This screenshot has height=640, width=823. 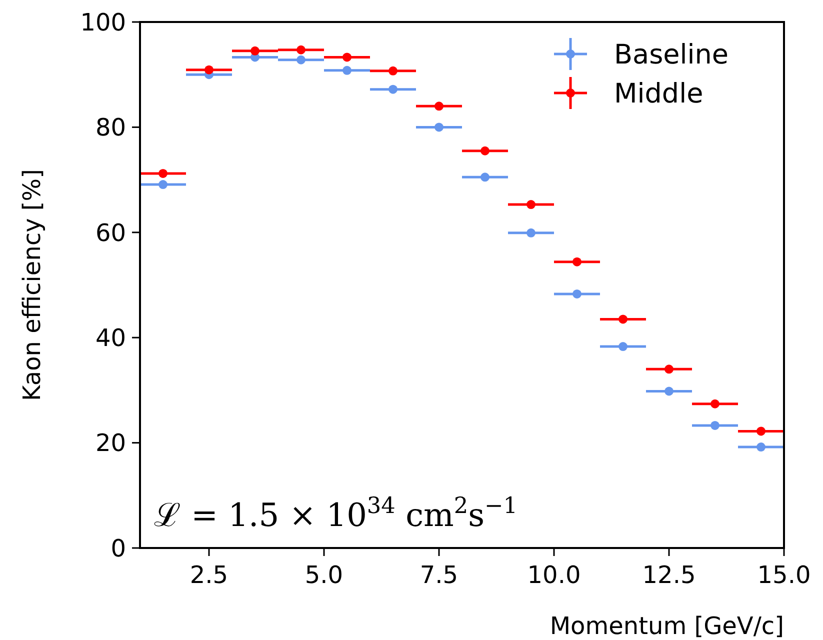 I want to click on y-tick-label: 0, so click(x=118, y=548).